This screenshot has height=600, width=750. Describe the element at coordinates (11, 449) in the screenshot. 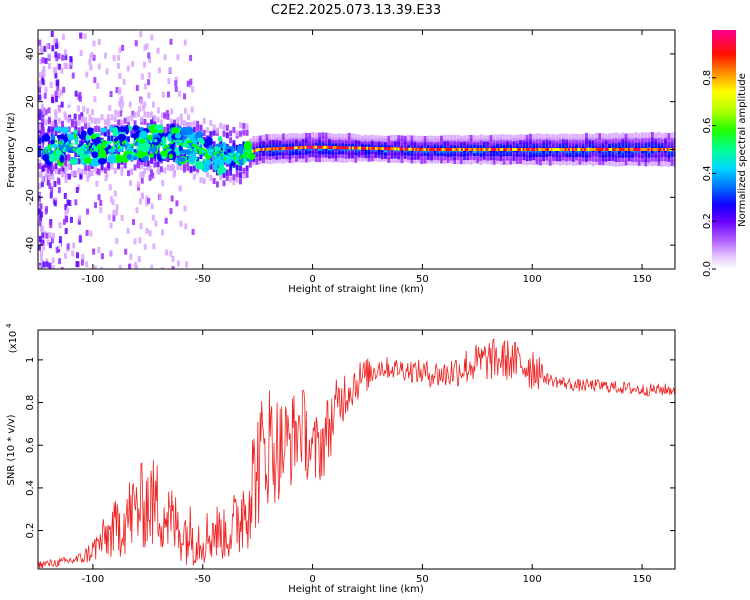

I see `snr-y-label: SNR (10 * v/v)` at that location.